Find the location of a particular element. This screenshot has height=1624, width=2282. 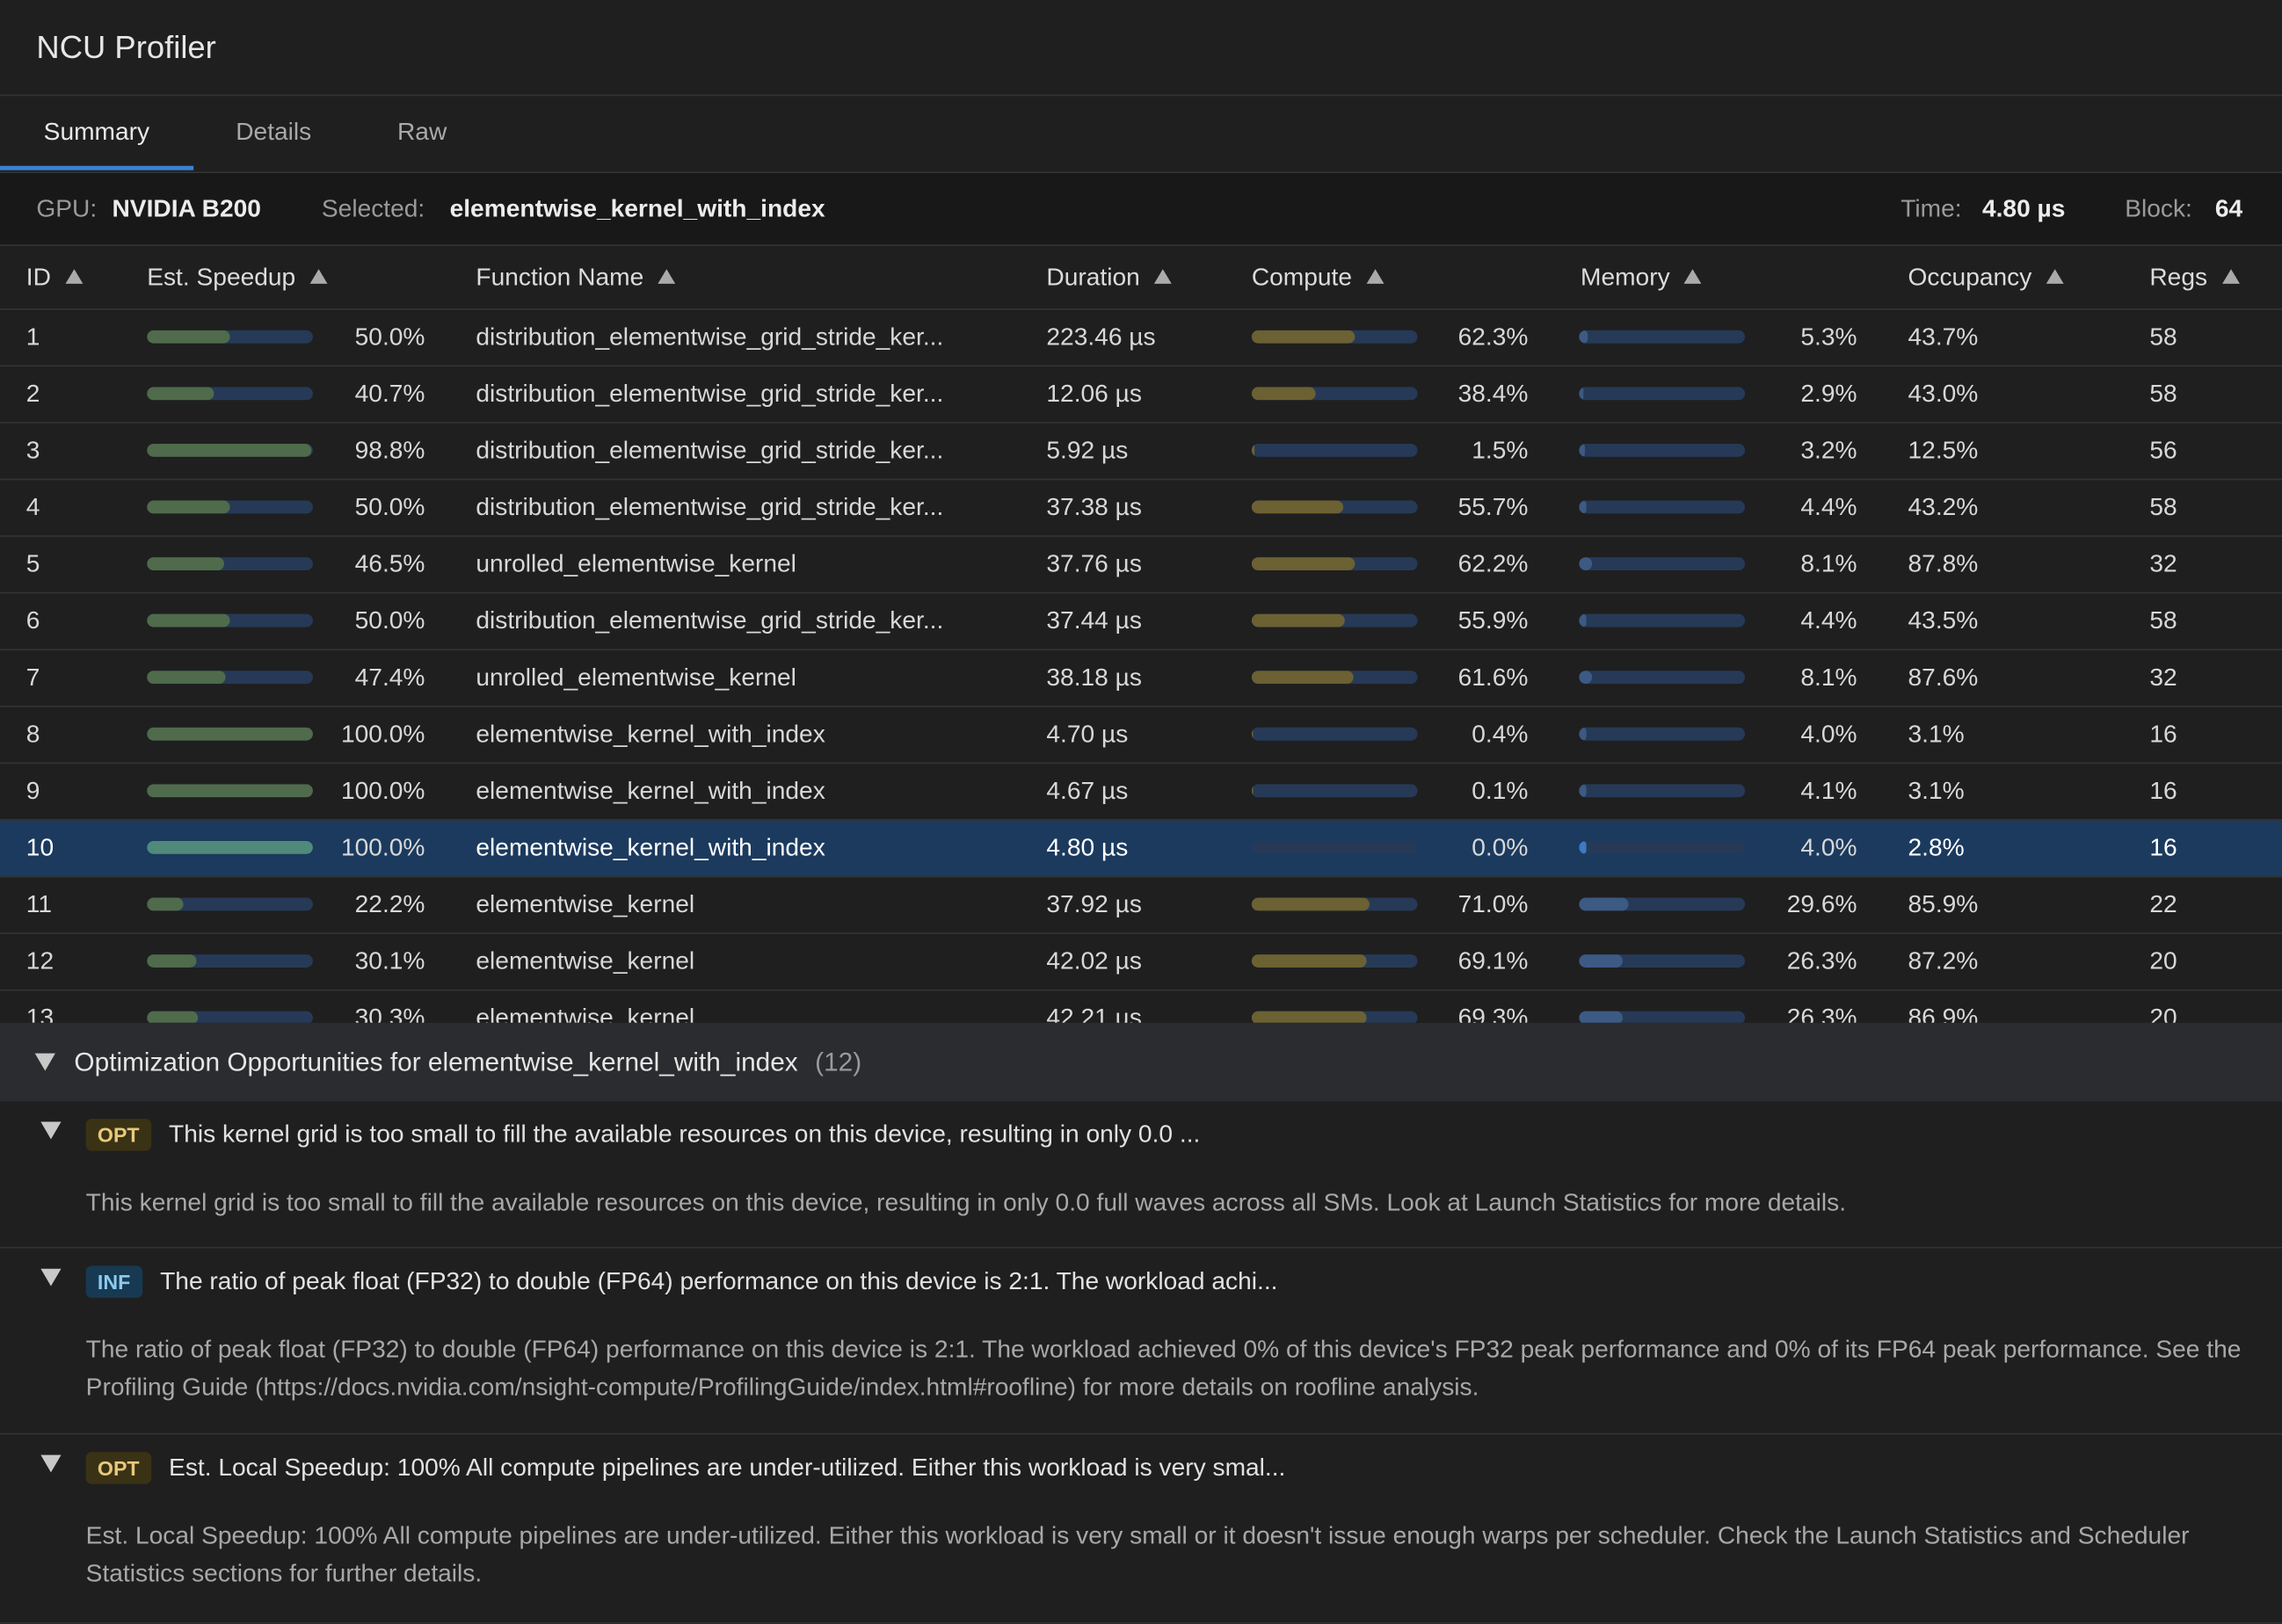

cell-value: 13 is located at coordinates (40, 1013).